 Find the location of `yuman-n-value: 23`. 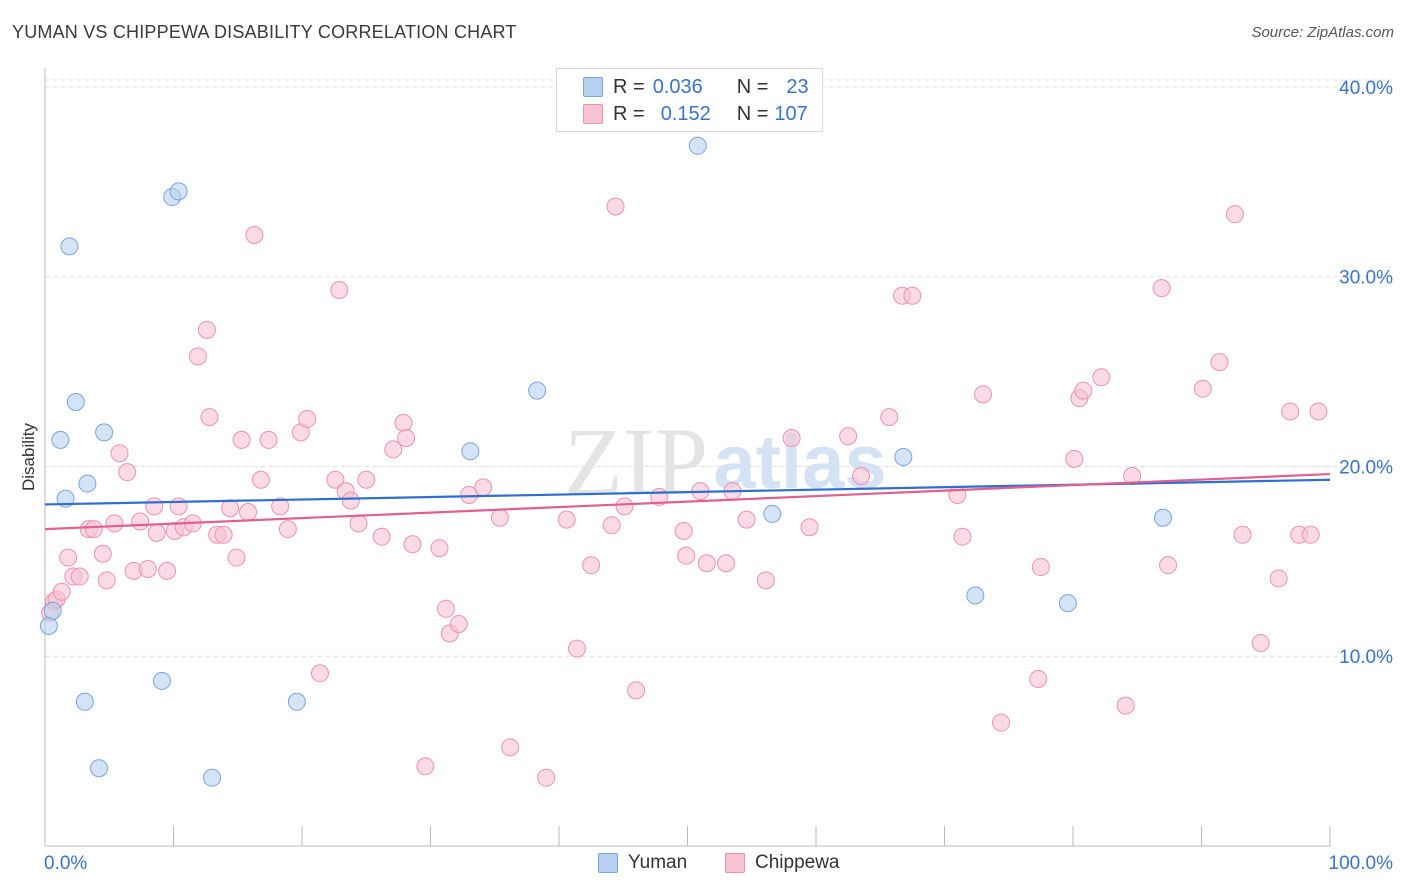

yuman-n-value: 23 is located at coordinates (797, 86).